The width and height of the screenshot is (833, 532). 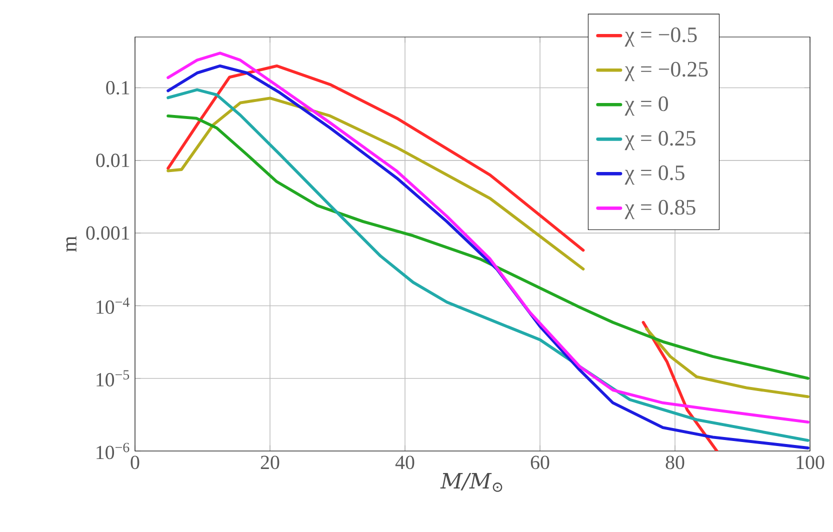 I want to click on x-tick-label: 60, so click(x=540, y=463).